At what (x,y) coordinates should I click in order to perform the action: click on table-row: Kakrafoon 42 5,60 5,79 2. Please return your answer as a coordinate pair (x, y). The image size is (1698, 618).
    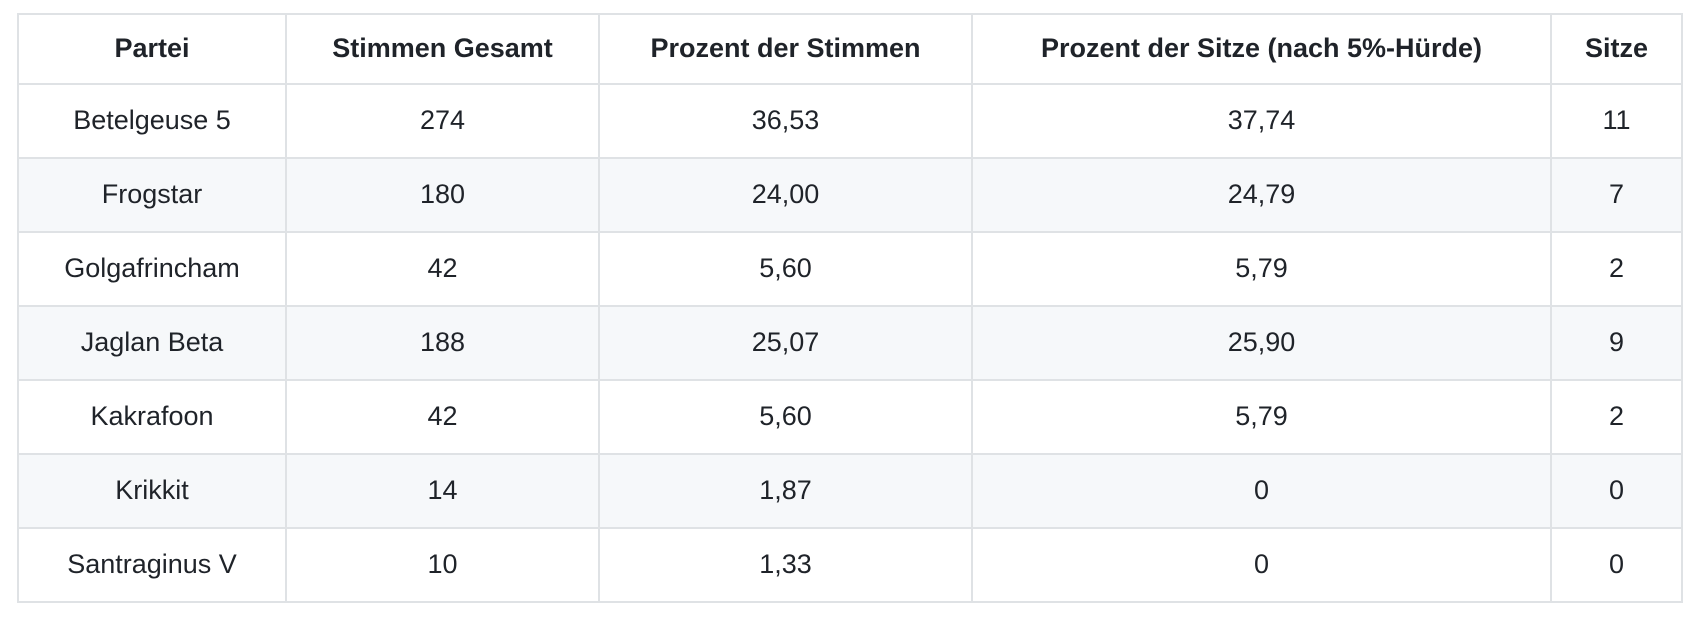
    Looking at the image, I should click on (850, 417).